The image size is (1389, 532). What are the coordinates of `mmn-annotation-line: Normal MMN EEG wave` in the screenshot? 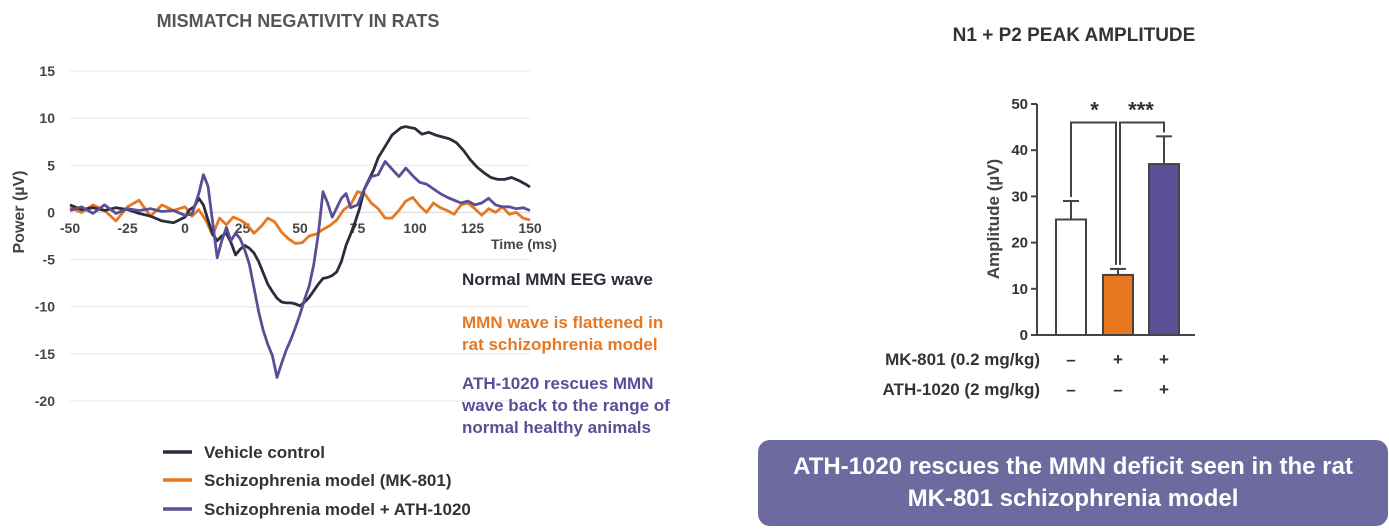 It's located at (557, 279).